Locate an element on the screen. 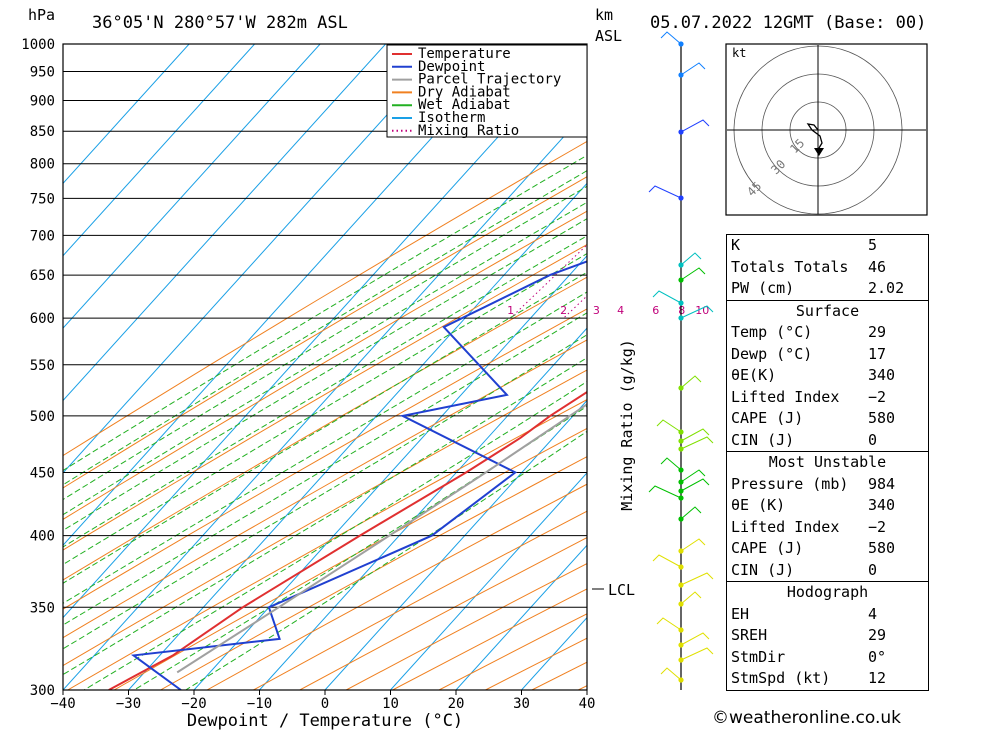 This screenshot has width=1000, height=733. hodograph-trace is located at coordinates (814, 136).